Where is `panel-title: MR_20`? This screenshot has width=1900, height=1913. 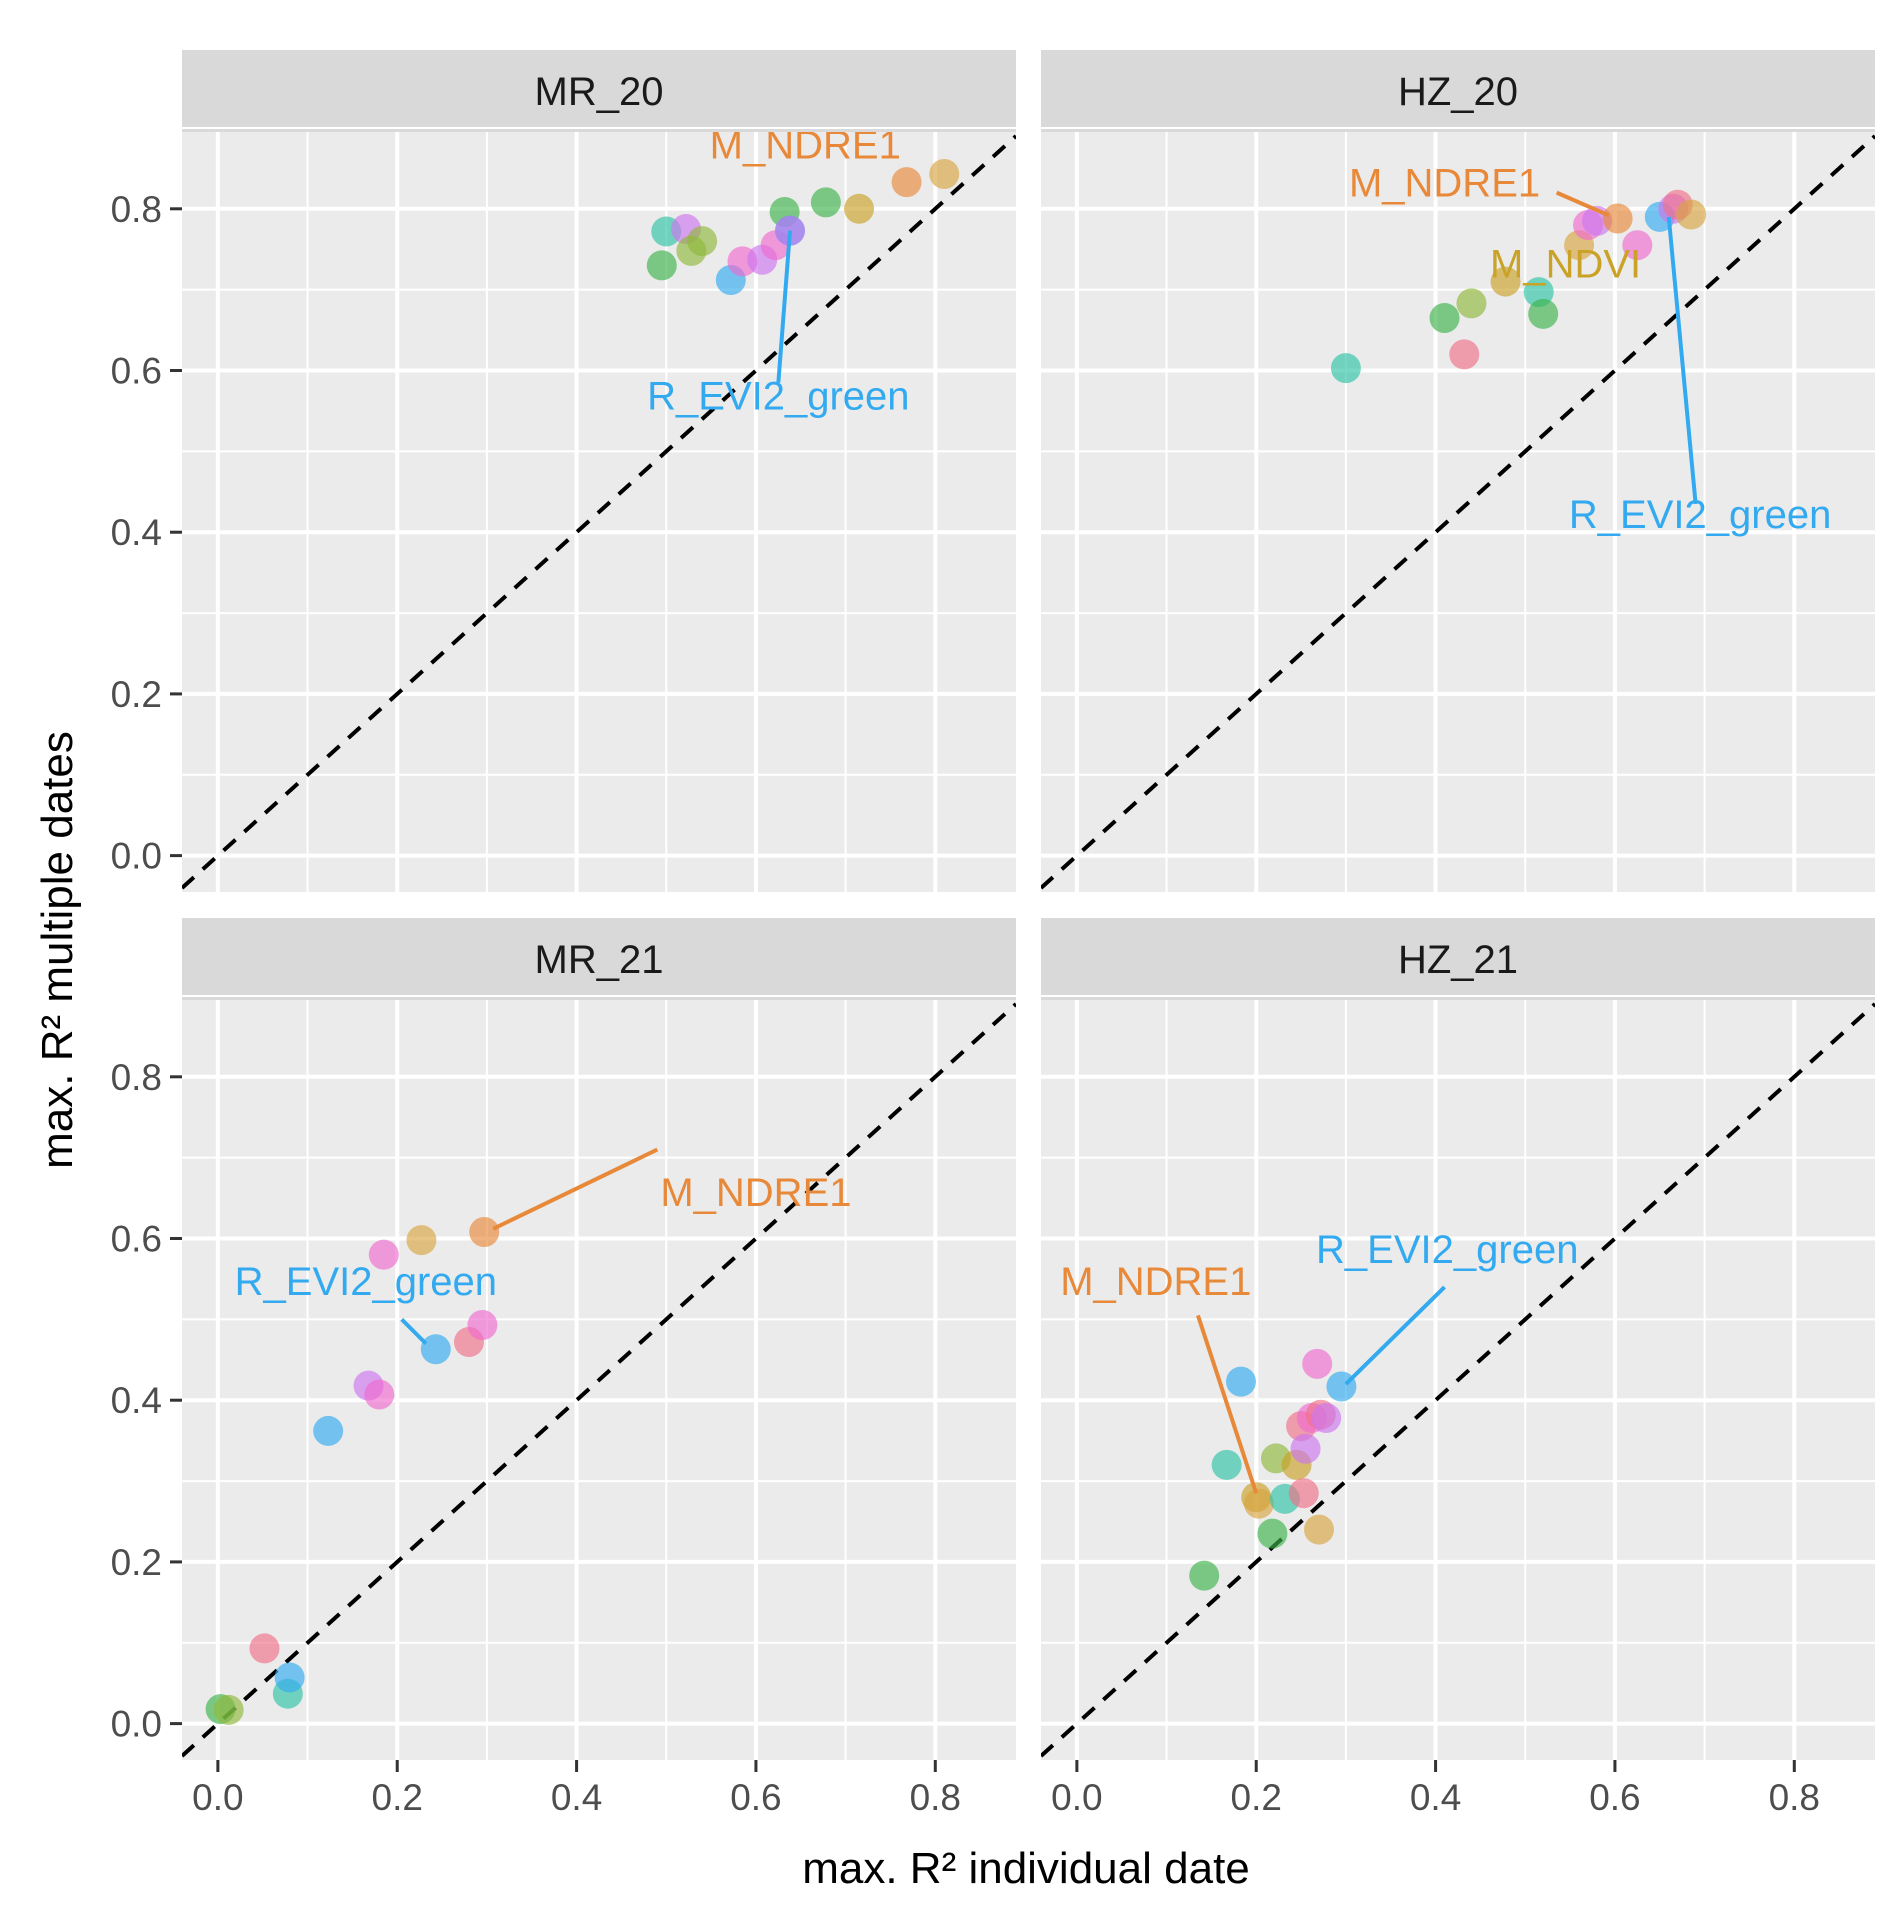
panel-title: MR_20 is located at coordinates (599, 92).